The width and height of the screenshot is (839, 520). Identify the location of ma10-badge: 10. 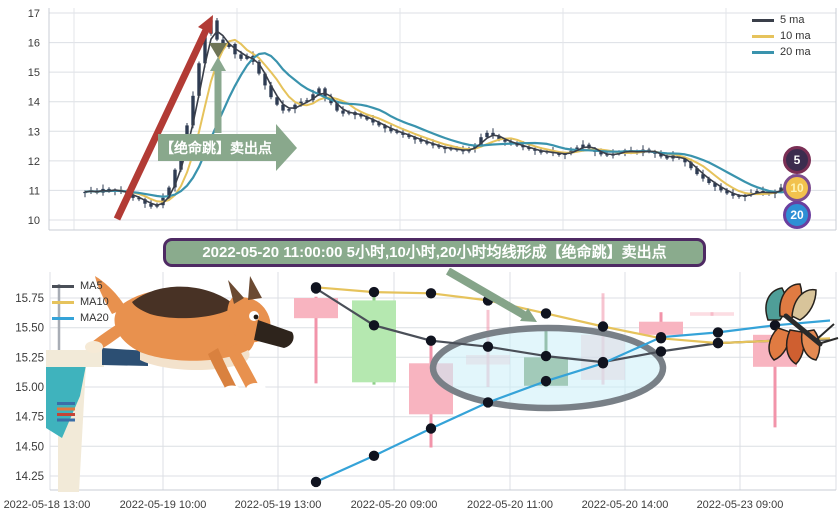
(797, 188).